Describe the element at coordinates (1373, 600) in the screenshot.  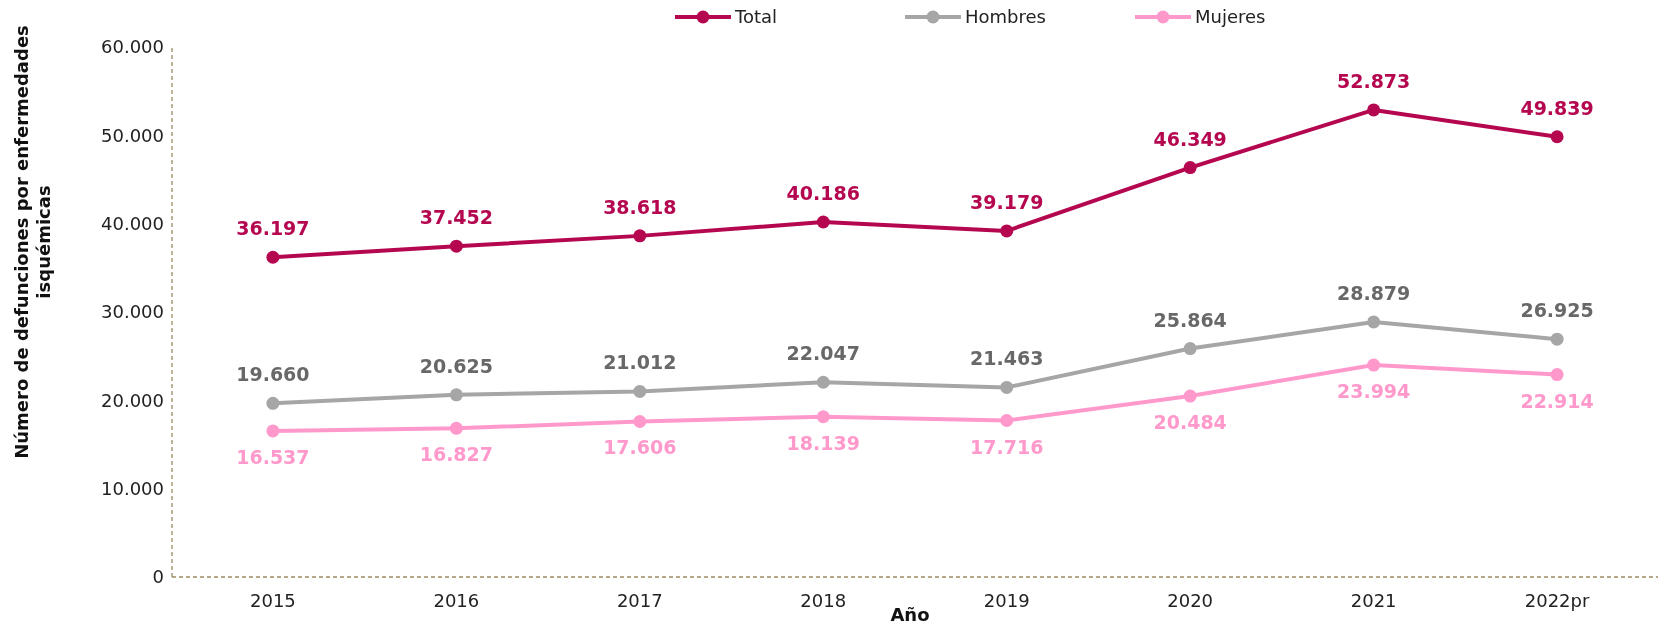
I see `x-tick-label: 2021` at that location.